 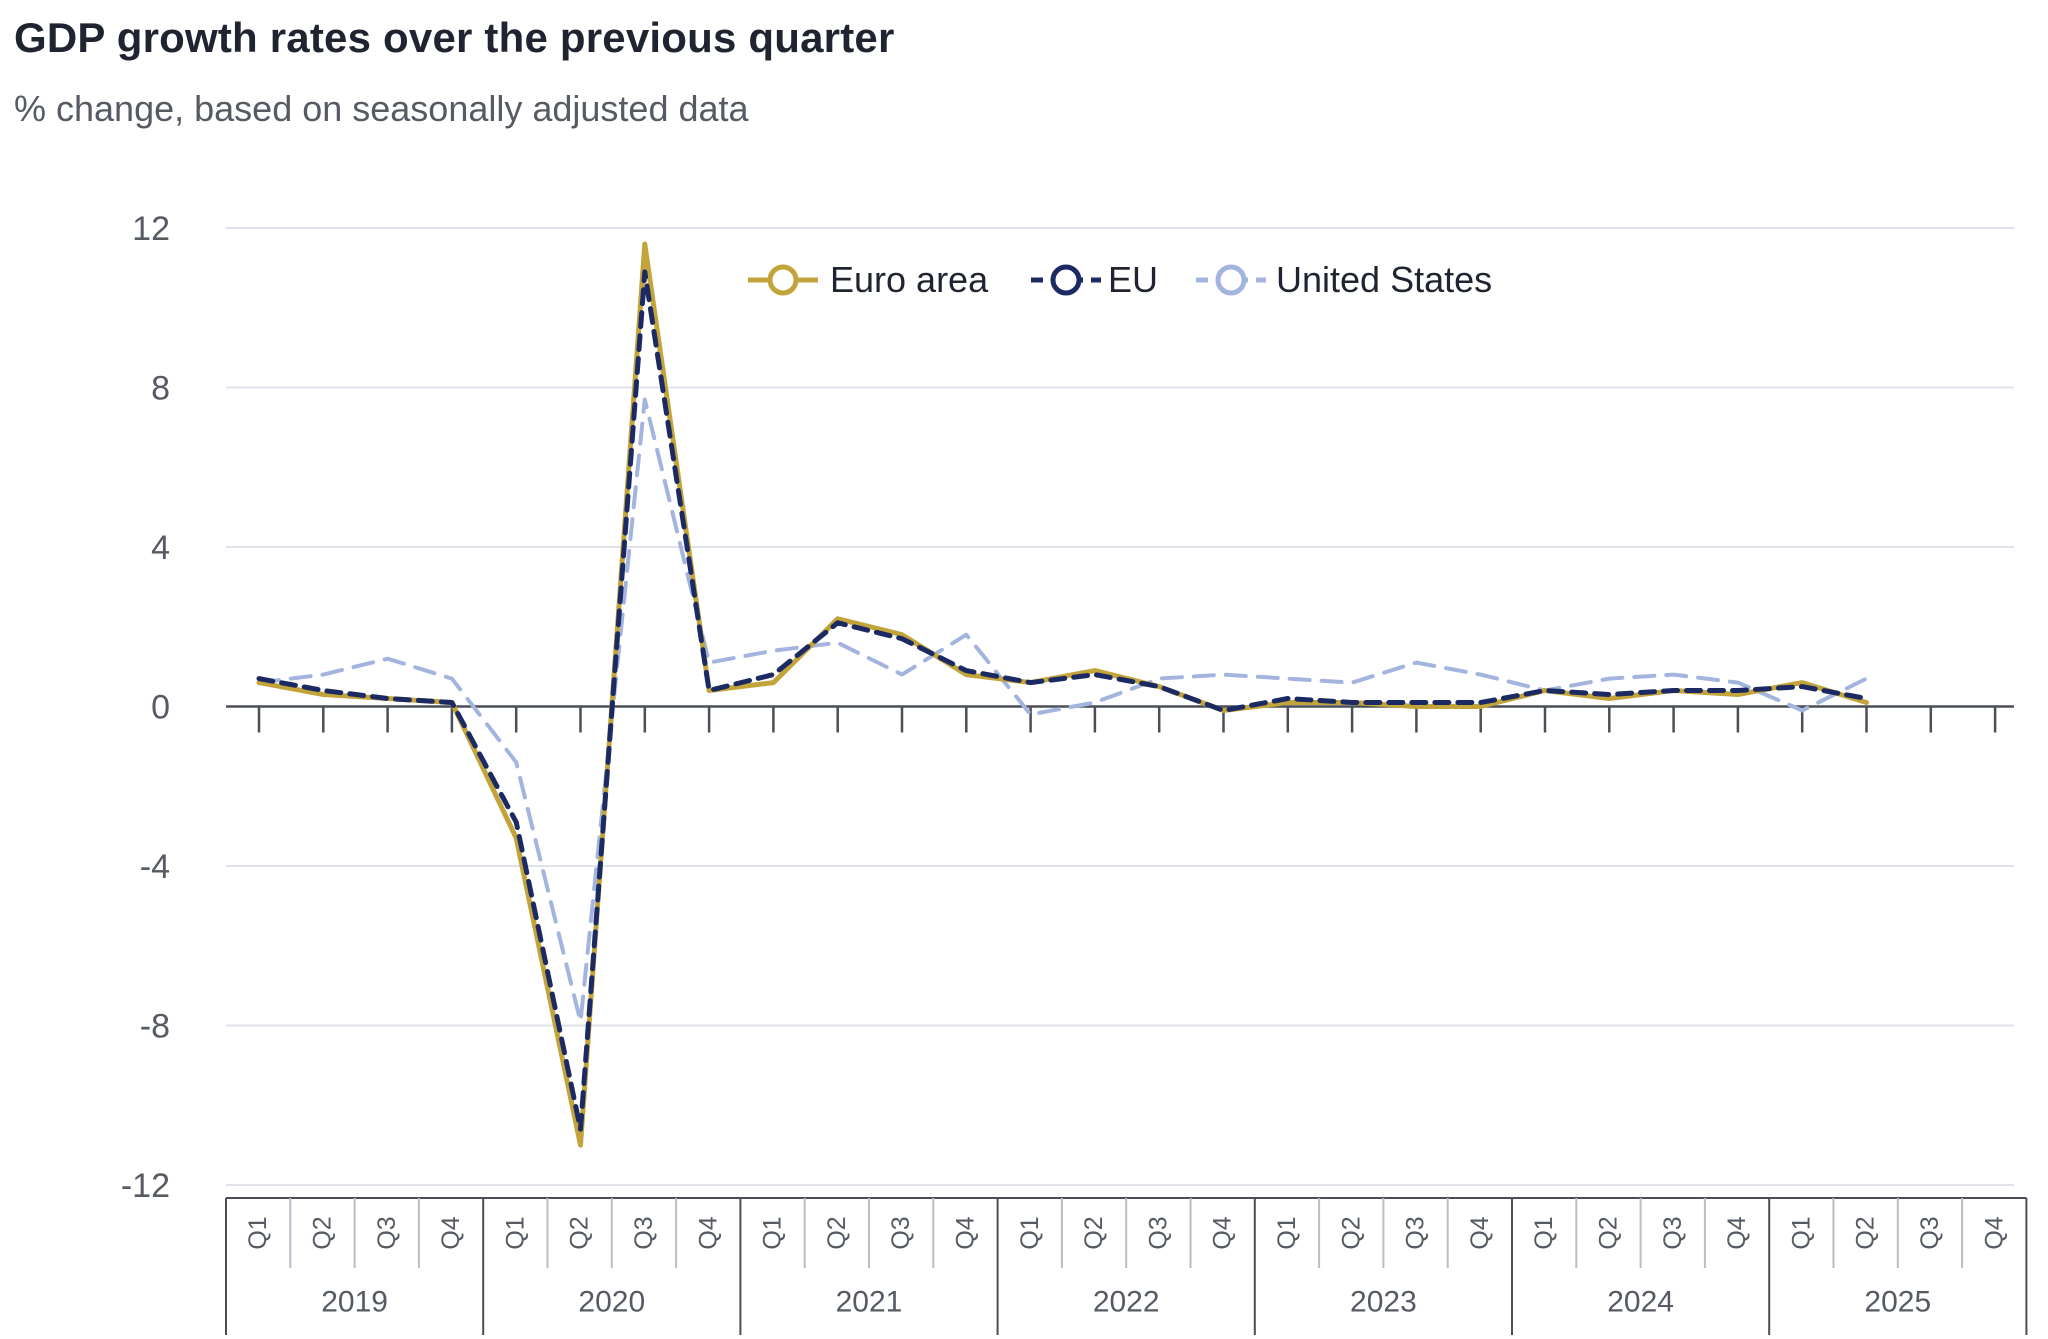 I want to click on legend-item-euro-area: Euro area, so click(x=868, y=279).